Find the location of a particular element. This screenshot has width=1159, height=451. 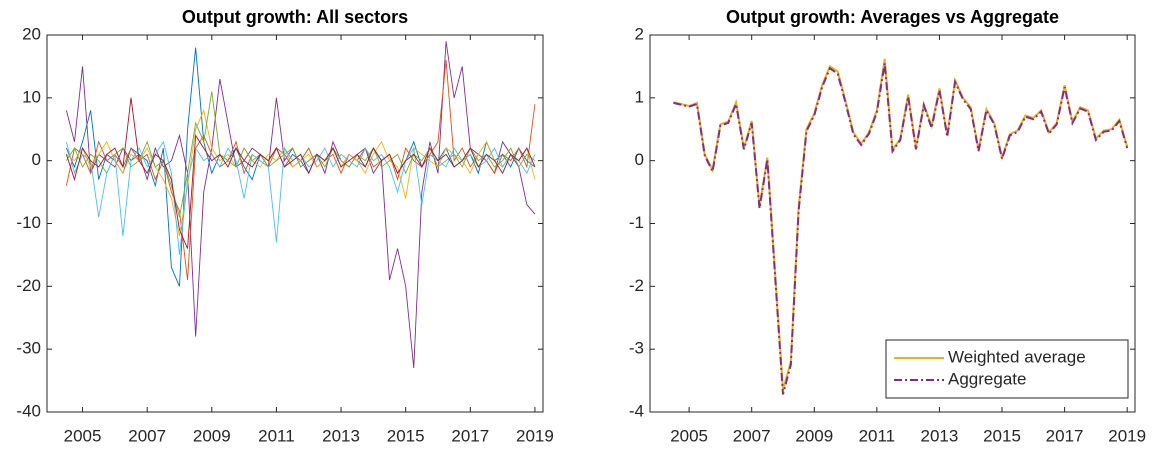

y-tick-label: -10 is located at coordinates (28, 222).